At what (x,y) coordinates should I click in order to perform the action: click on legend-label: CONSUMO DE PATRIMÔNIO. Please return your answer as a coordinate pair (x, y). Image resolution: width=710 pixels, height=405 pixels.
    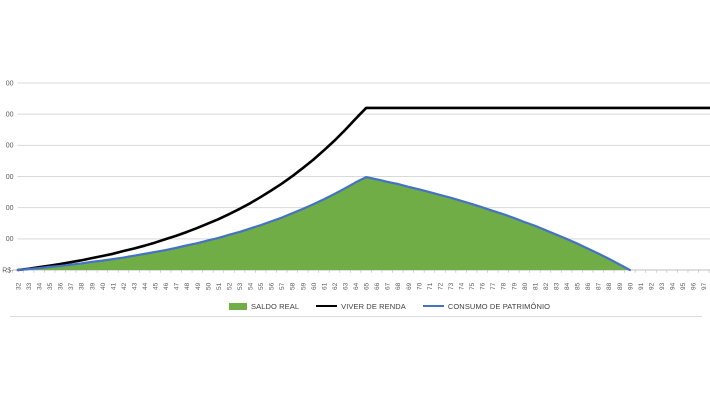
    Looking at the image, I should click on (499, 306).